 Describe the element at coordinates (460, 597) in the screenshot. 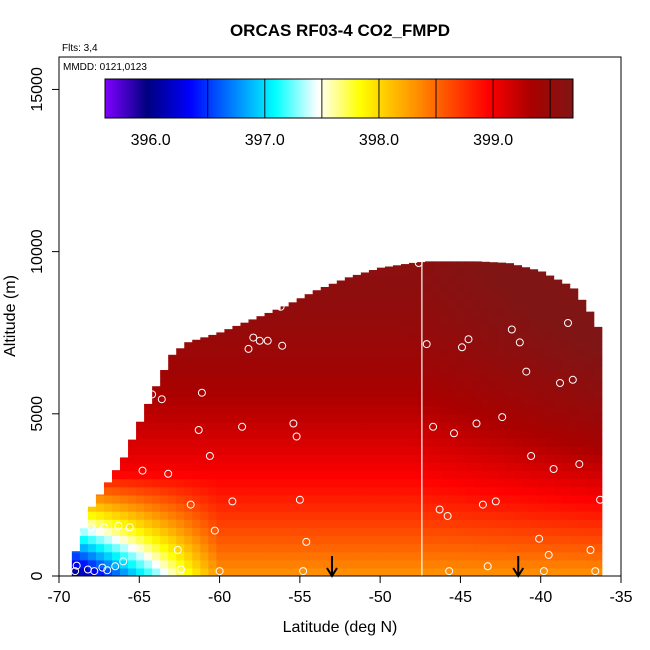

I see `x-tick-label: -45` at that location.